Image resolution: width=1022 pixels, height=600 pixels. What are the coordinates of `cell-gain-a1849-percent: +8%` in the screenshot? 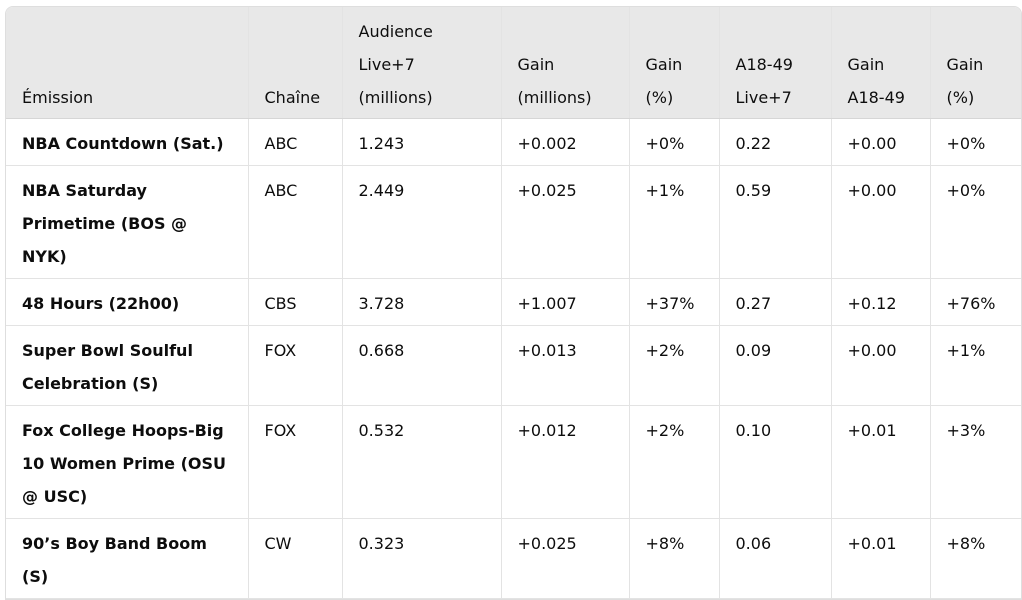 It's located at (975, 558).